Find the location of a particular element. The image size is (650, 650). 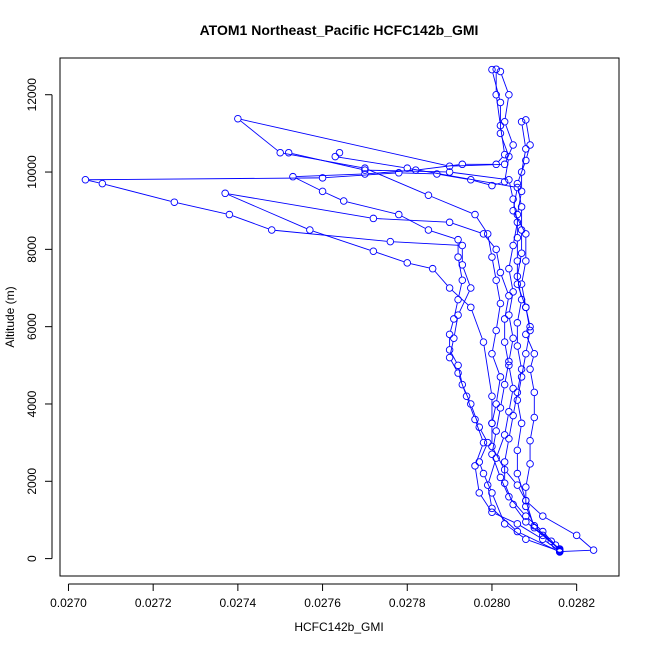

y-tick-label: 8000 is located at coordinates (32, 249).